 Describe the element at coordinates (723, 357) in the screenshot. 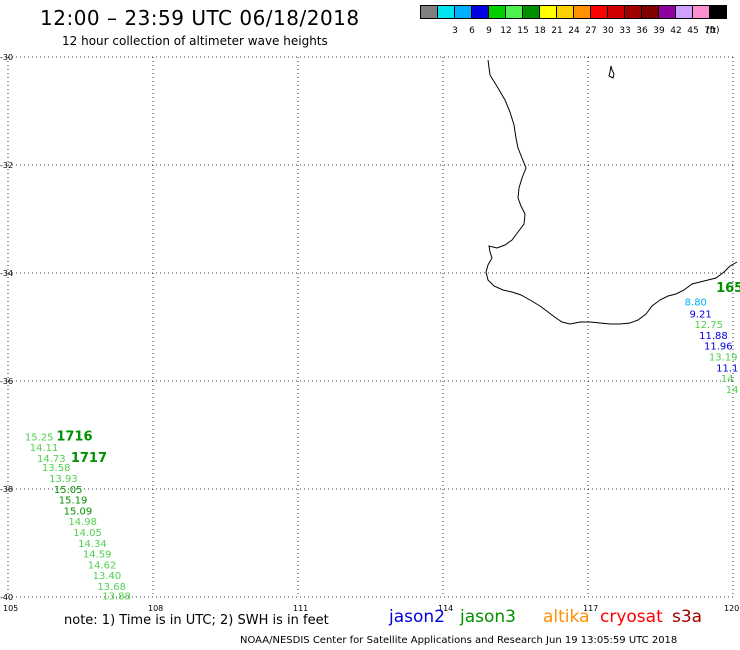

I see `wave-height-label: 13.19` at that location.